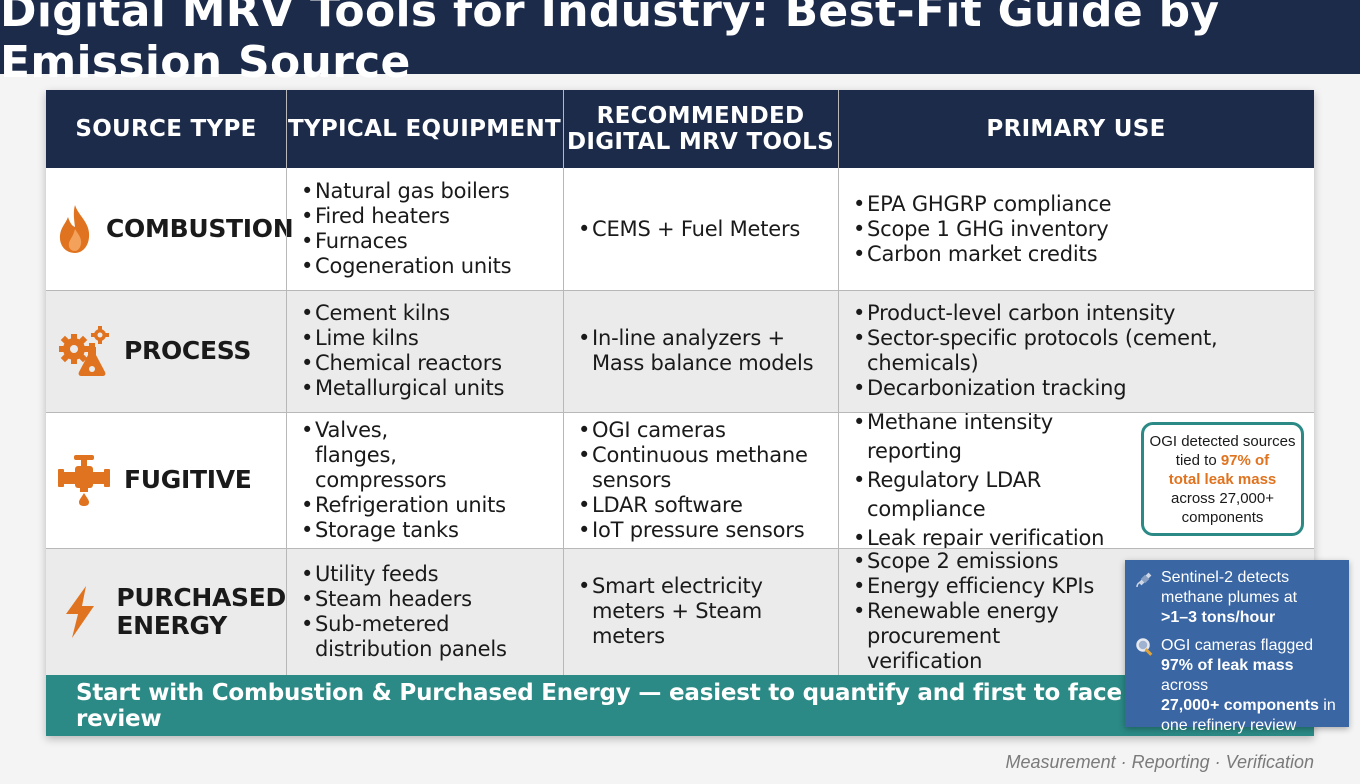  Describe the element at coordinates (1222, 498) in the screenshot. I see `ogi-line4: across 27,000+` at that location.